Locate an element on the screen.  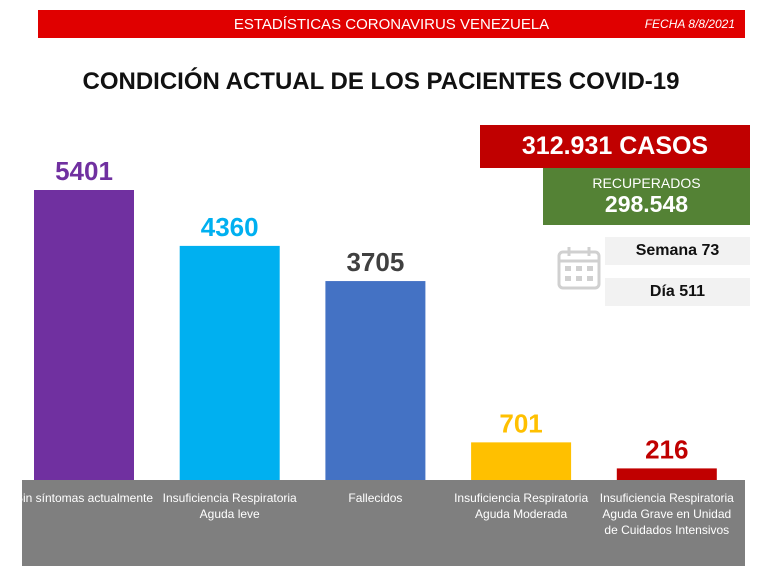
recovered-box: RECUPERADOS 298.548 is located at coordinates (646, 196).